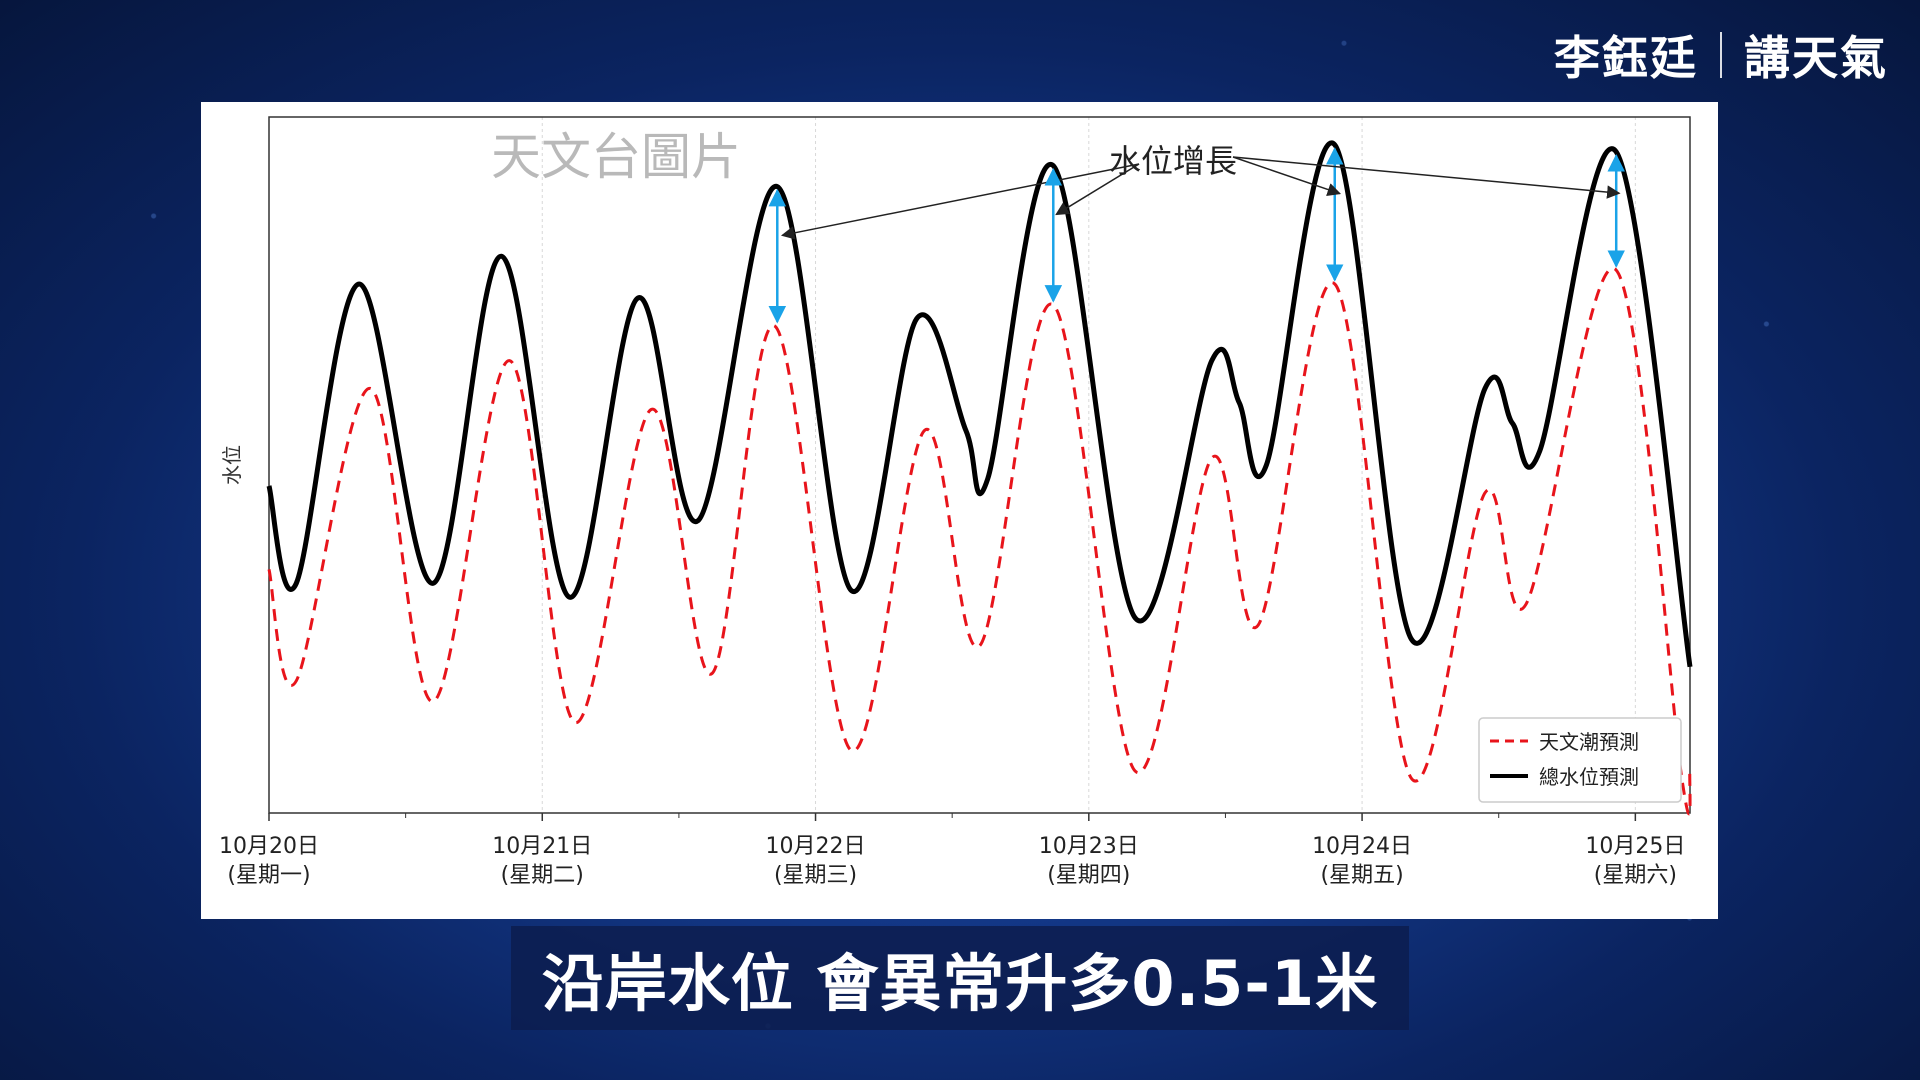 Image resolution: width=1920 pixels, height=1080 pixels. I want to click on x-tick-label: 10月22日, so click(816, 846).